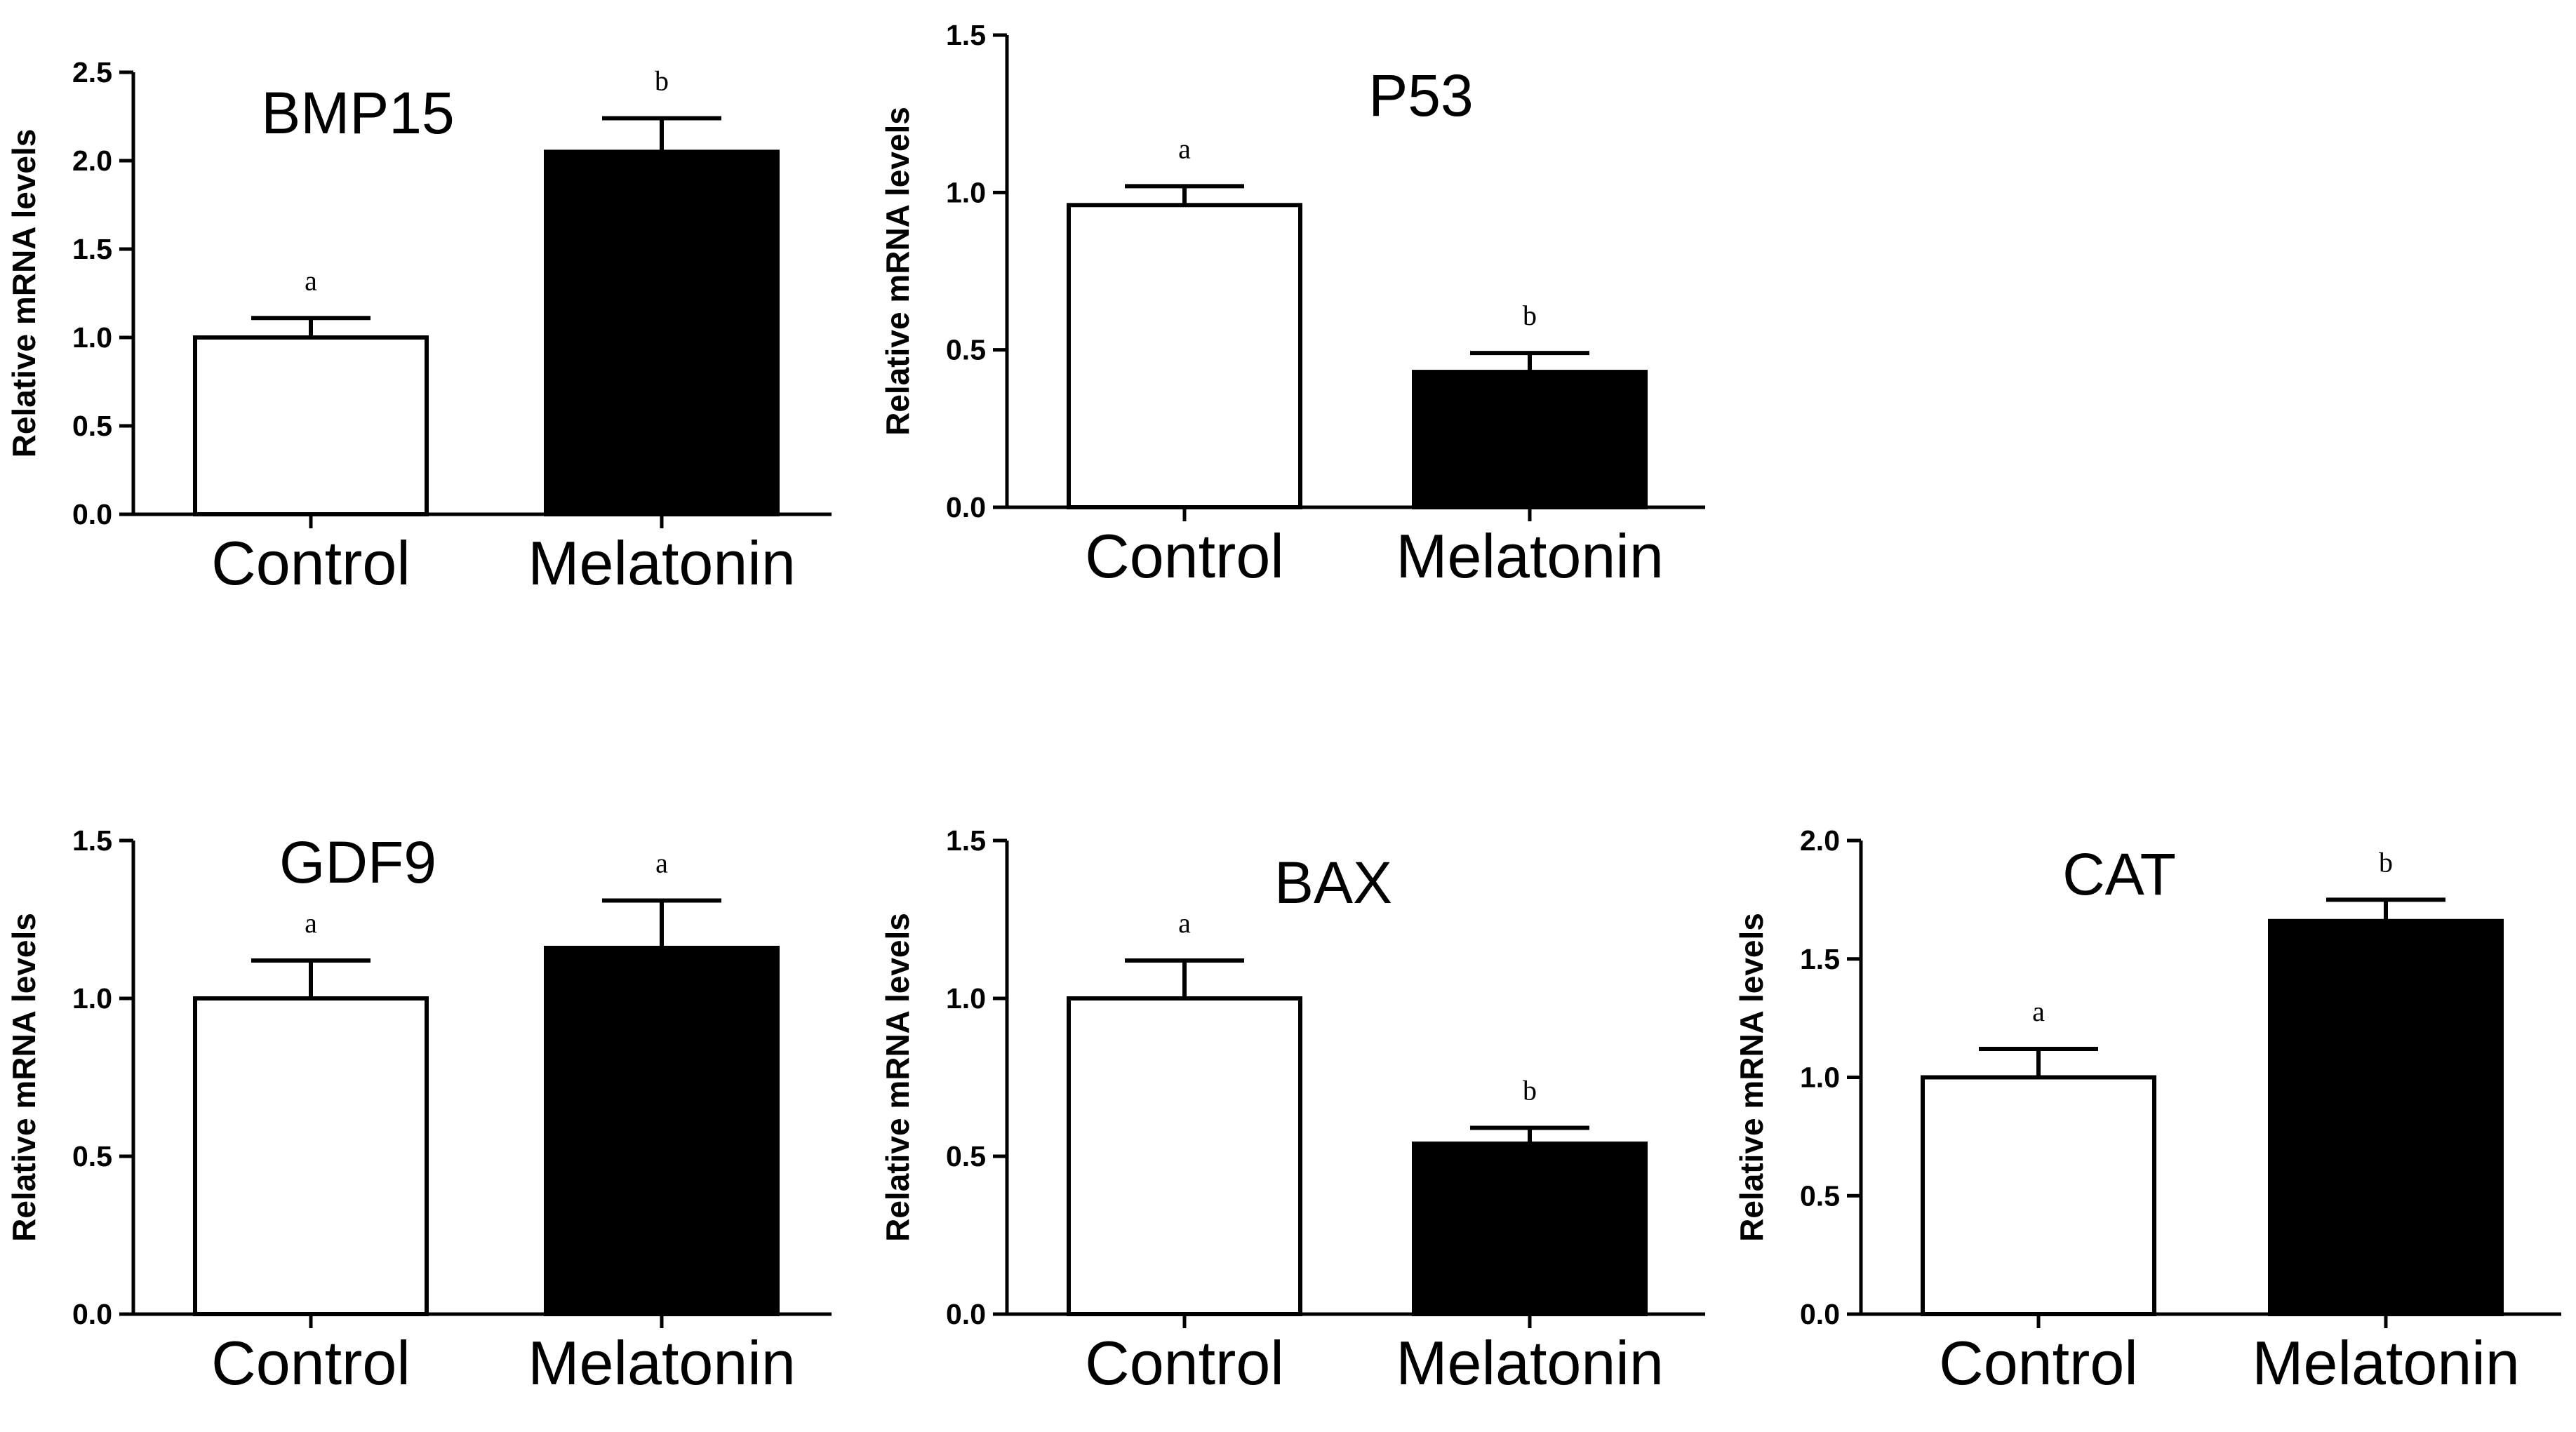 This screenshot has height=1432, width=2576. I want to click on chart-title: GDF9, so click(358, 862).